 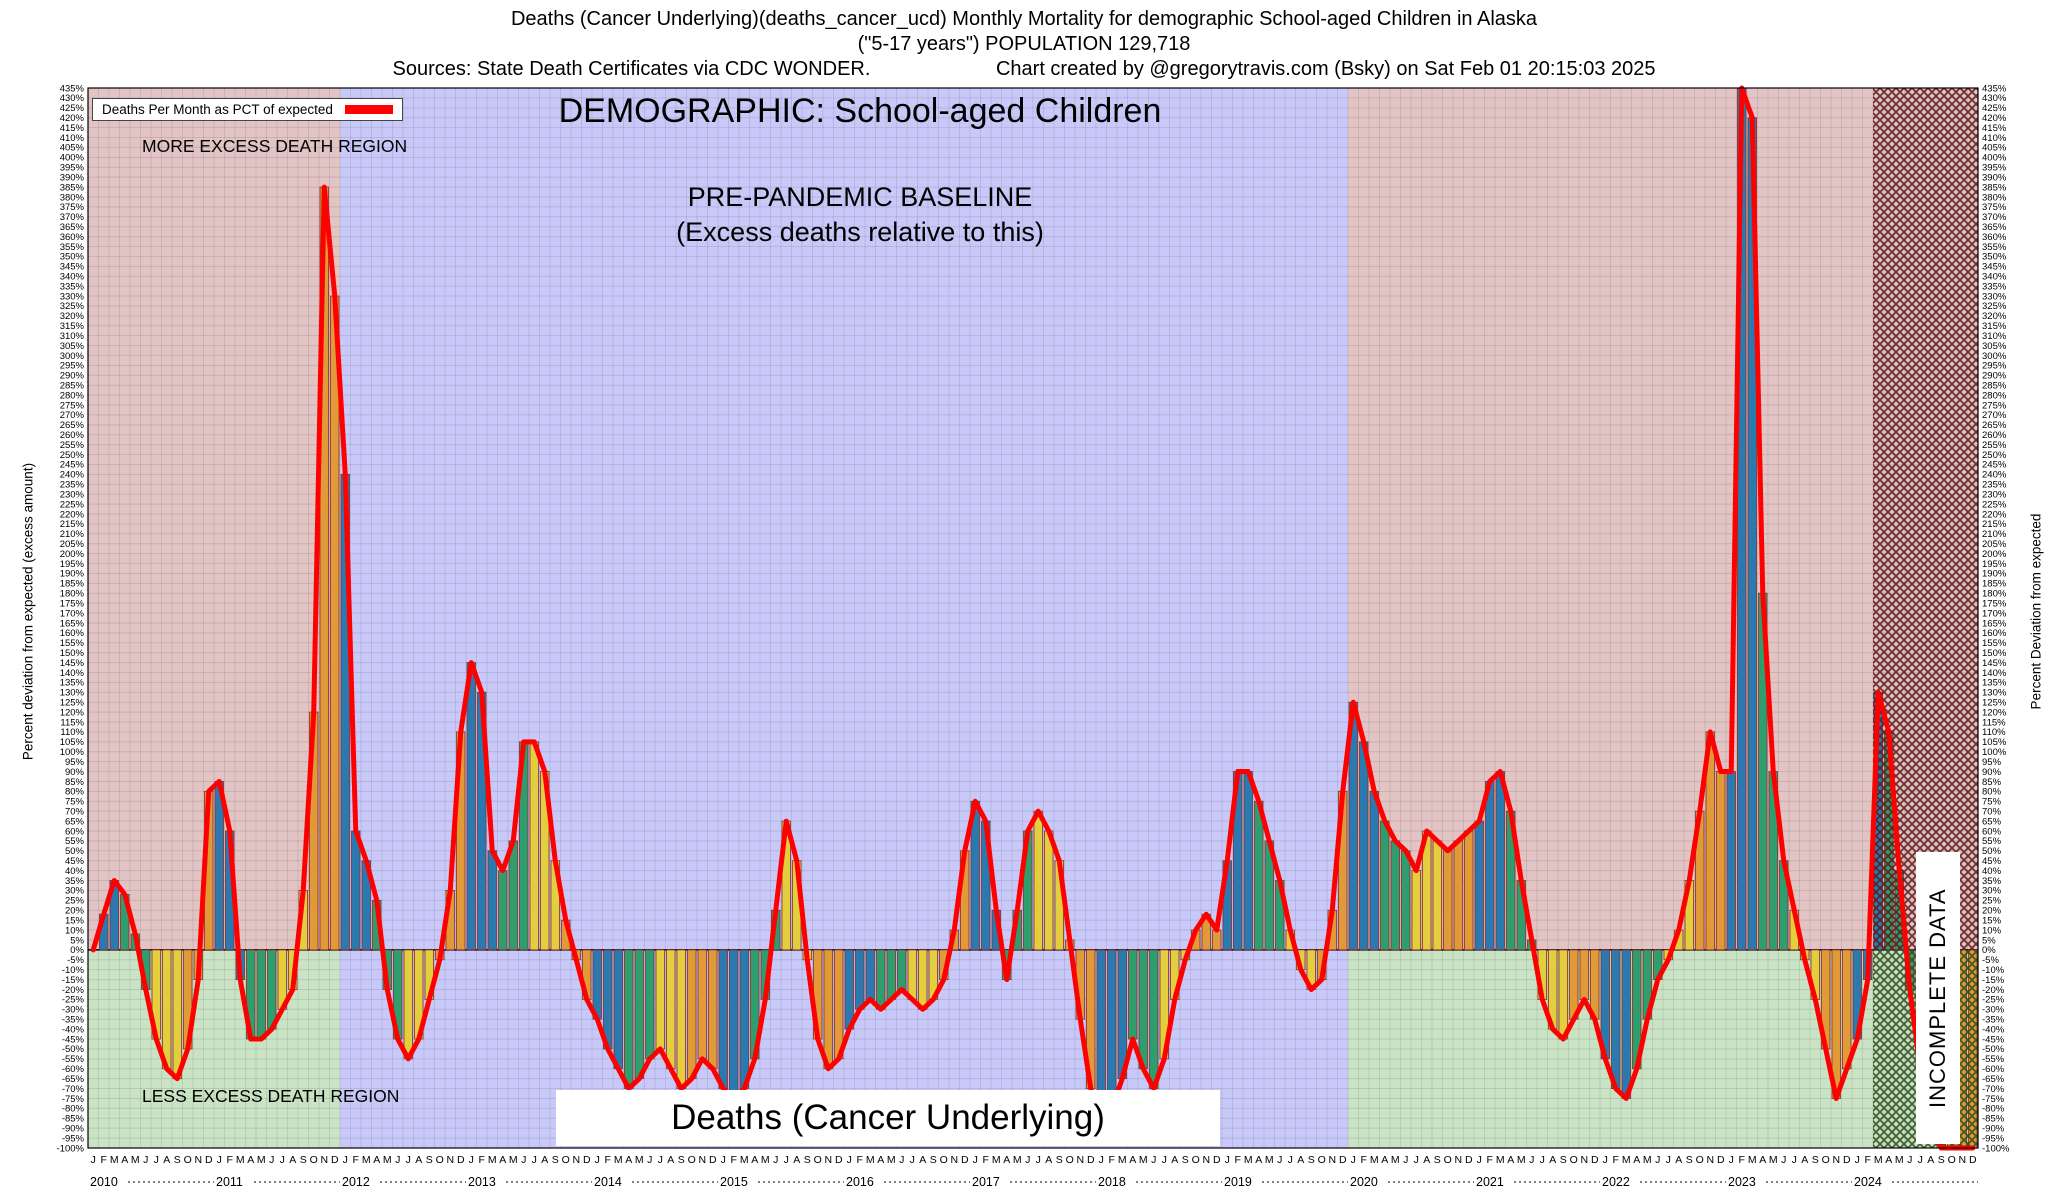 I want to click on svg-text: 55%, so click(x=1992, y=841).